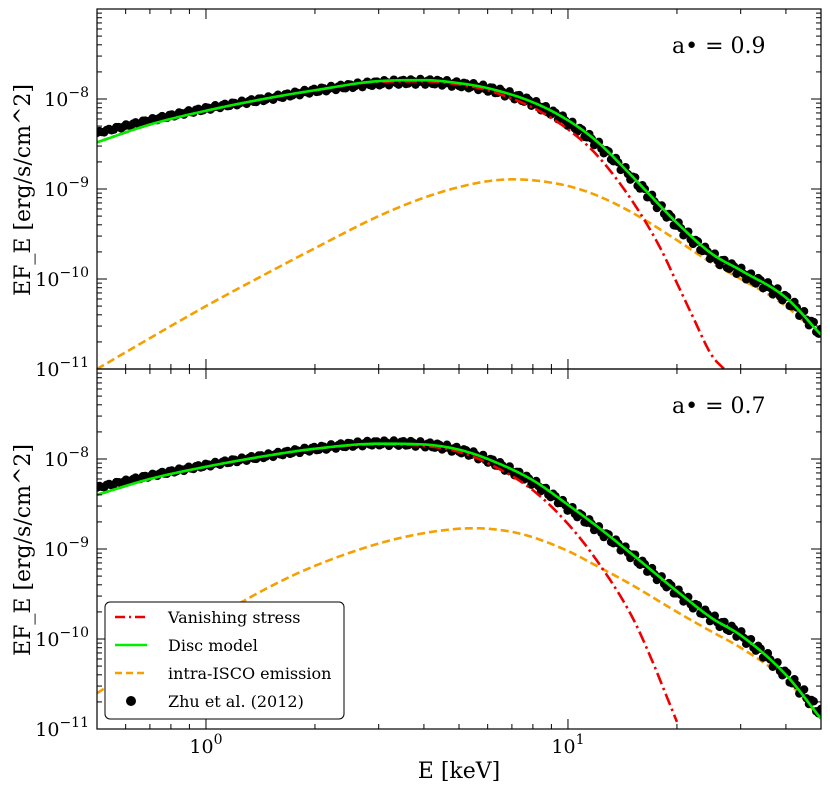 The image size is (830, 794). What do you see at coordinates (62, 638) in the screenshot?
I see `panel2-y-tick-label: 10⁻¹⁰` at bounding box center [62, 638].